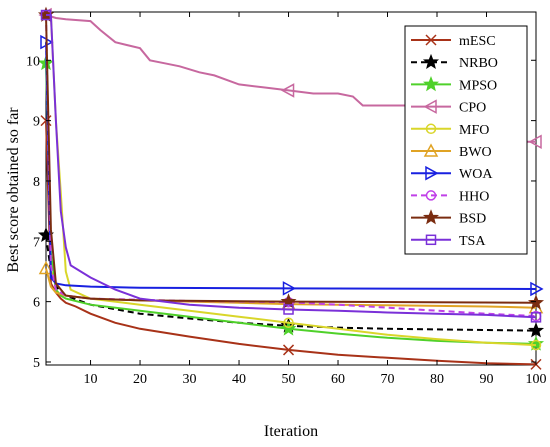 The image size is (550, 447). I want to click on y-tick-label: 8, so click(36, 182).